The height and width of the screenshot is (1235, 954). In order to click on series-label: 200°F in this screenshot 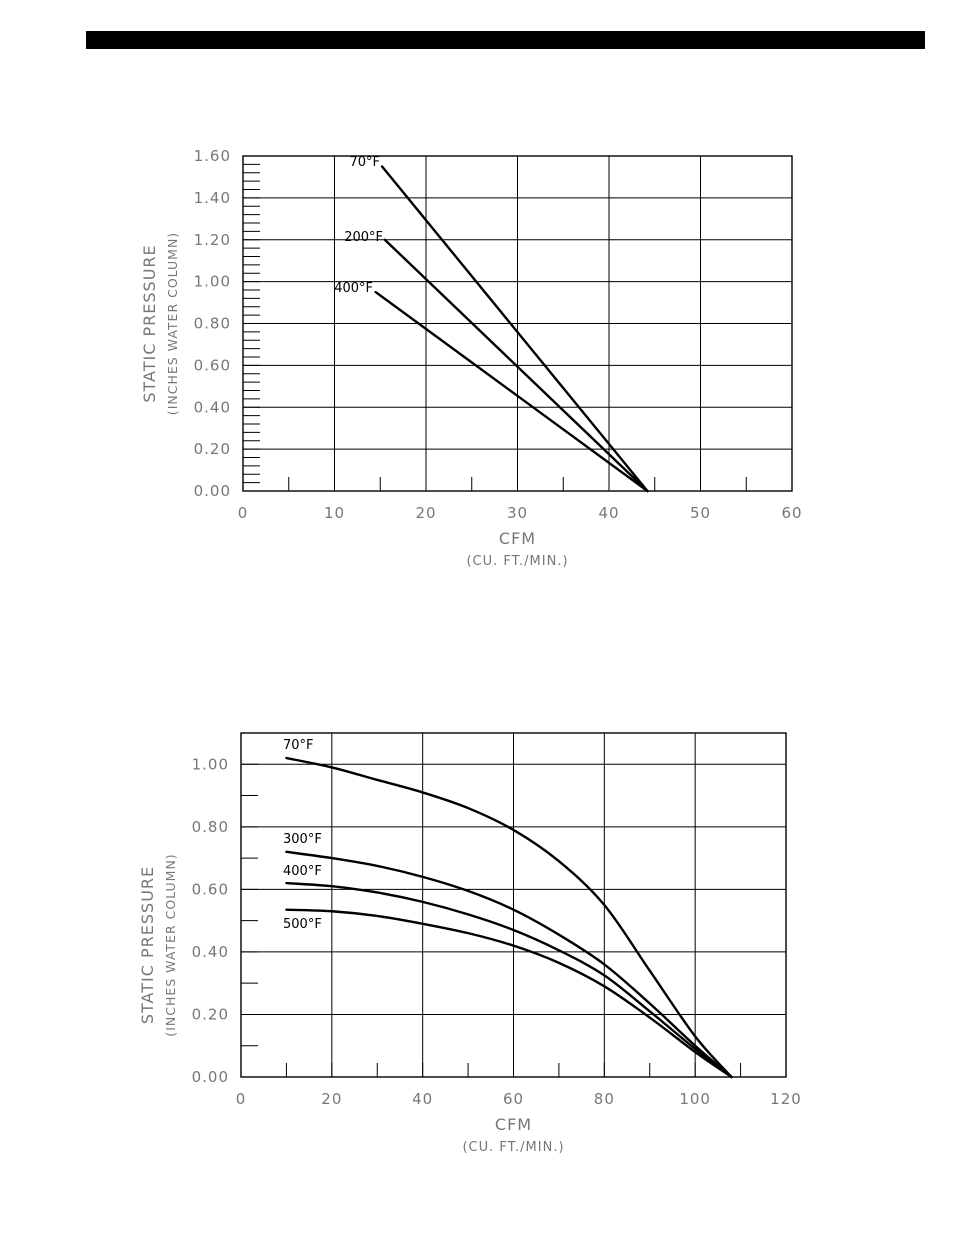, I will do `click(363, 237)`.